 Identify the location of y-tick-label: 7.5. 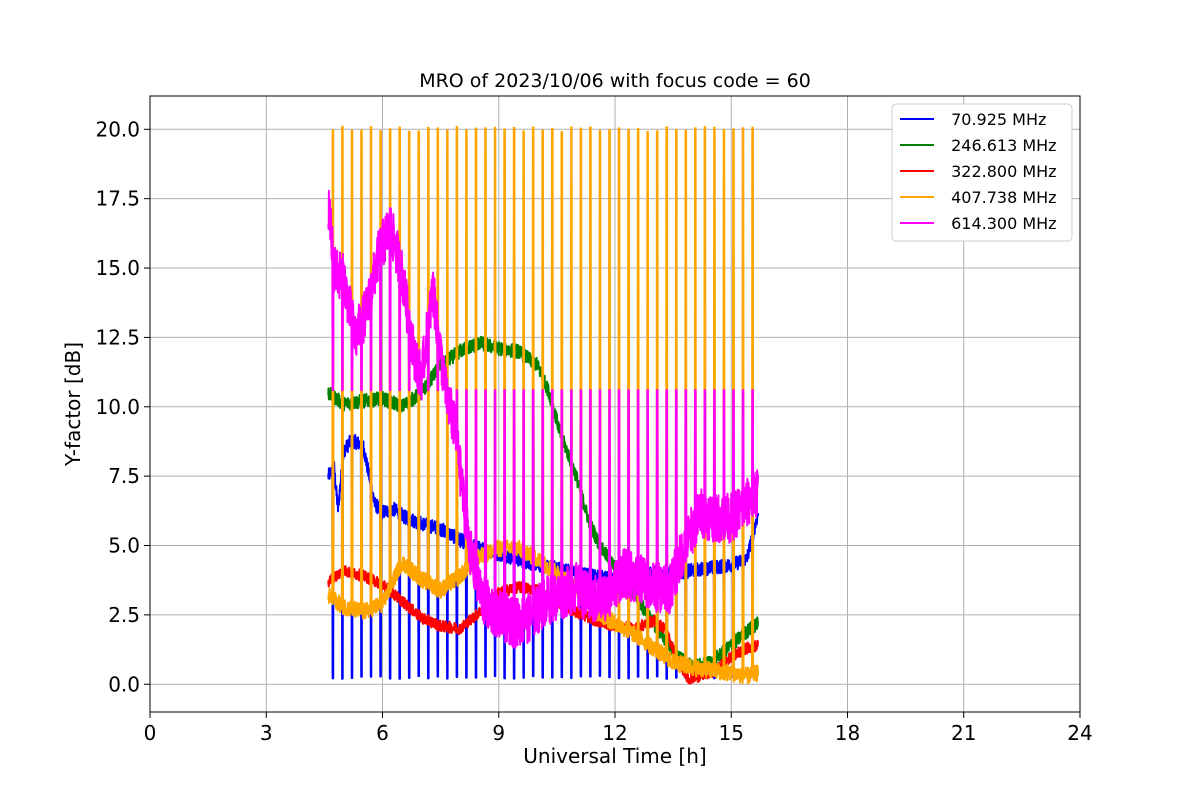
(124, 476).